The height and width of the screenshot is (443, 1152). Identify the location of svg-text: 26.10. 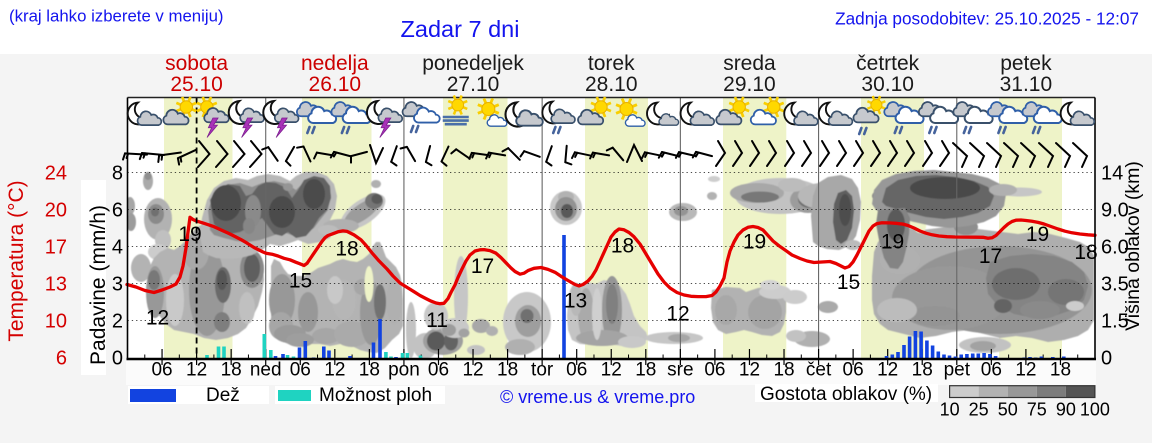
(335, 84).